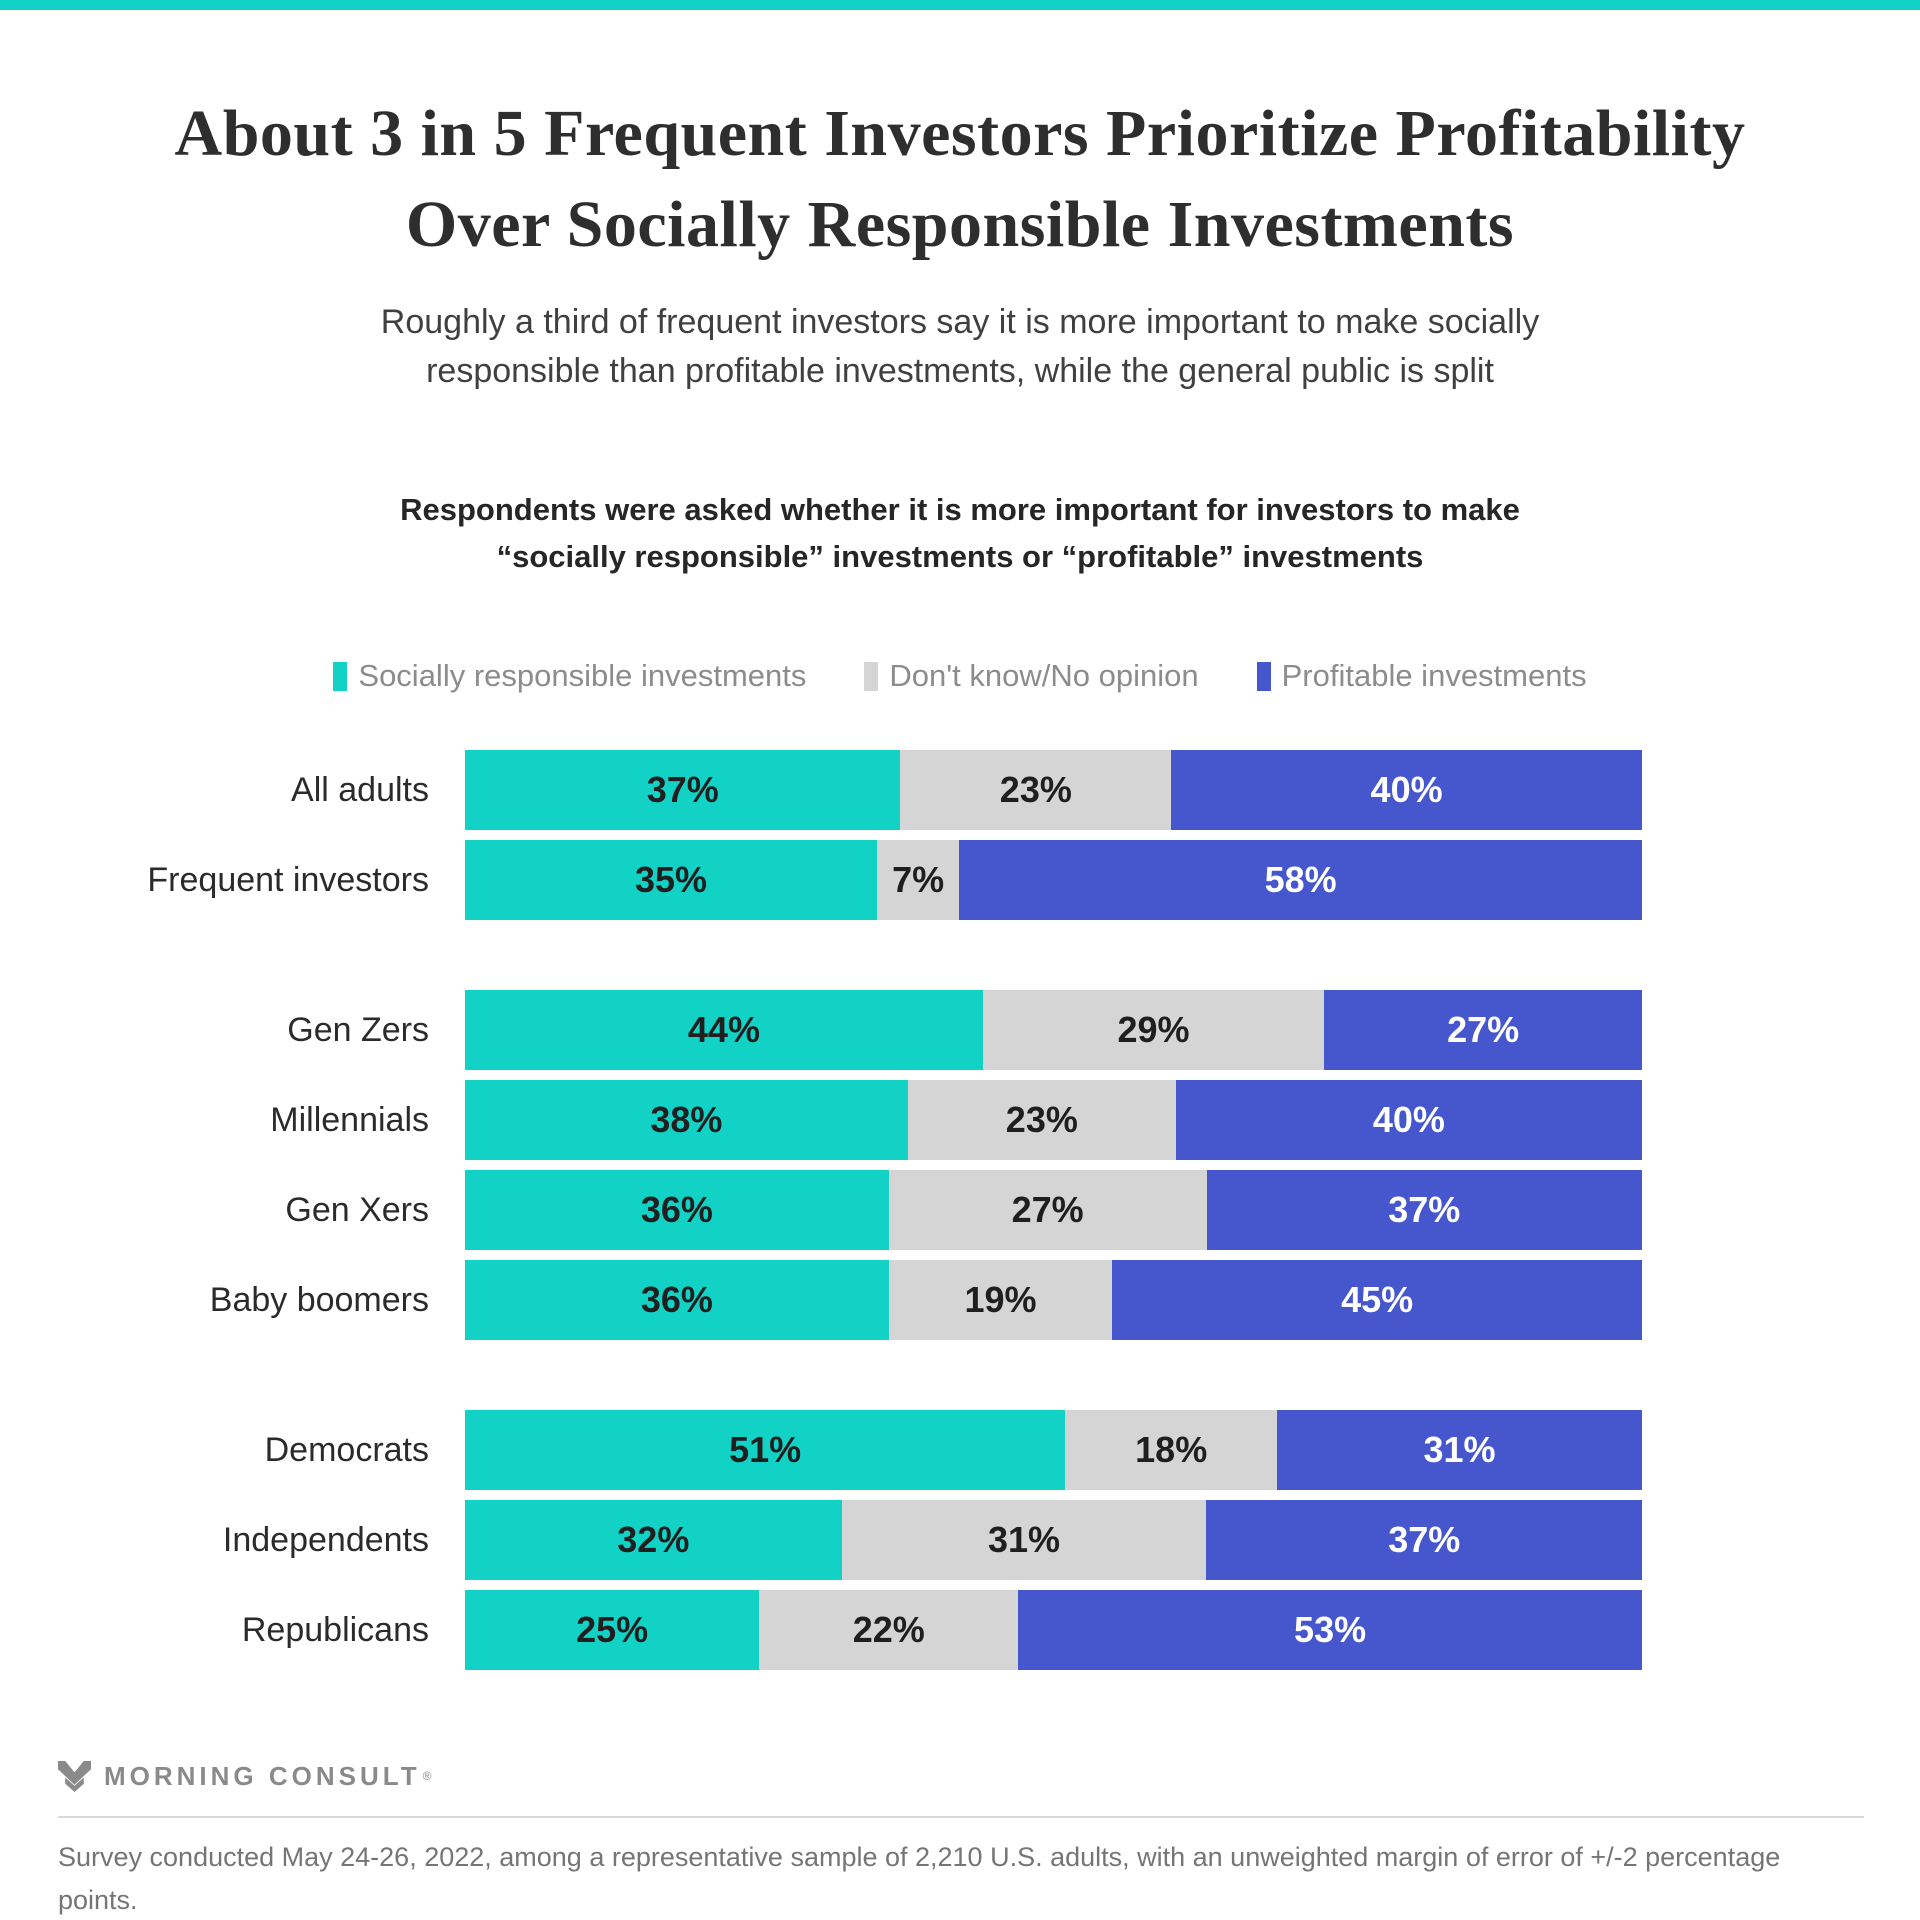 The width and height of the screenshot is (1920, 1920). I want to click on segment-profitable: 45%, so click(1377, 1300).